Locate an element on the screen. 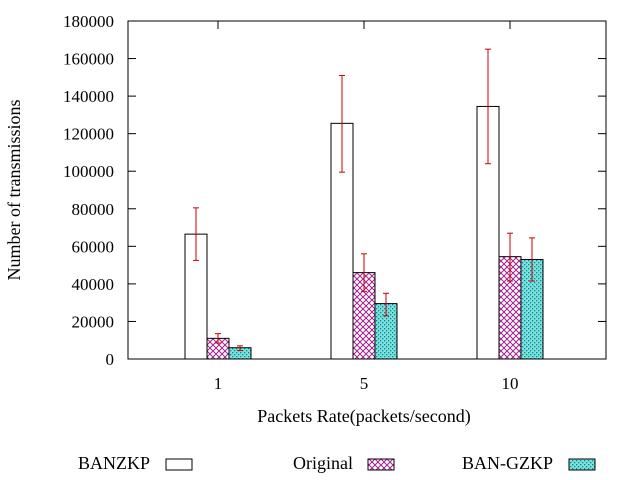 Image resolution: width=640 pixels, height=480 pixels. legend: BANZKP Original BAN-GZKP is located at coordinates (337, 463).